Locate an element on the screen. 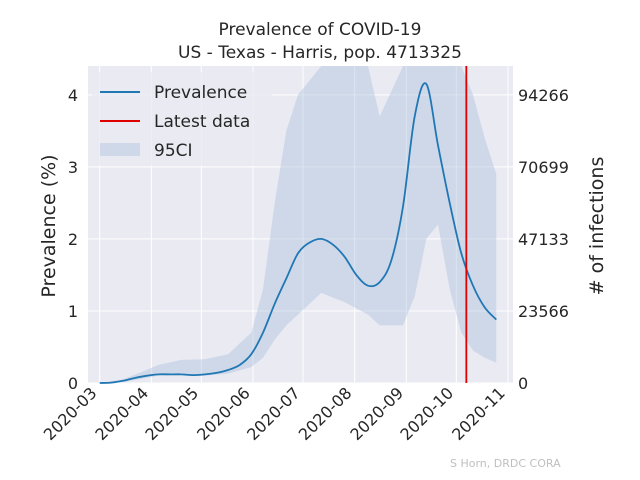 This screenshot has width=640, height=480. y-tick-labels: 0 1 2 3 4 is located at coordinates (73, 239).